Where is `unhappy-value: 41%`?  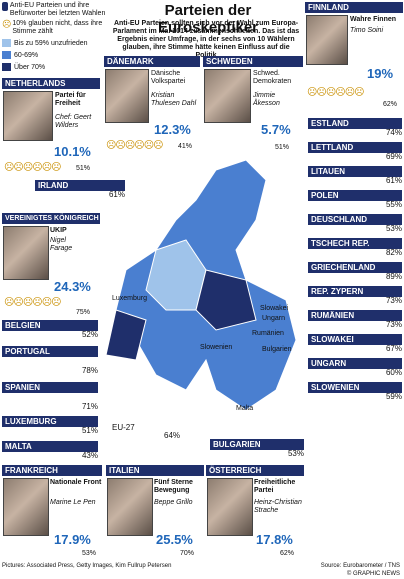
unhappy-value: 41% is located at coordinates (185, 146).